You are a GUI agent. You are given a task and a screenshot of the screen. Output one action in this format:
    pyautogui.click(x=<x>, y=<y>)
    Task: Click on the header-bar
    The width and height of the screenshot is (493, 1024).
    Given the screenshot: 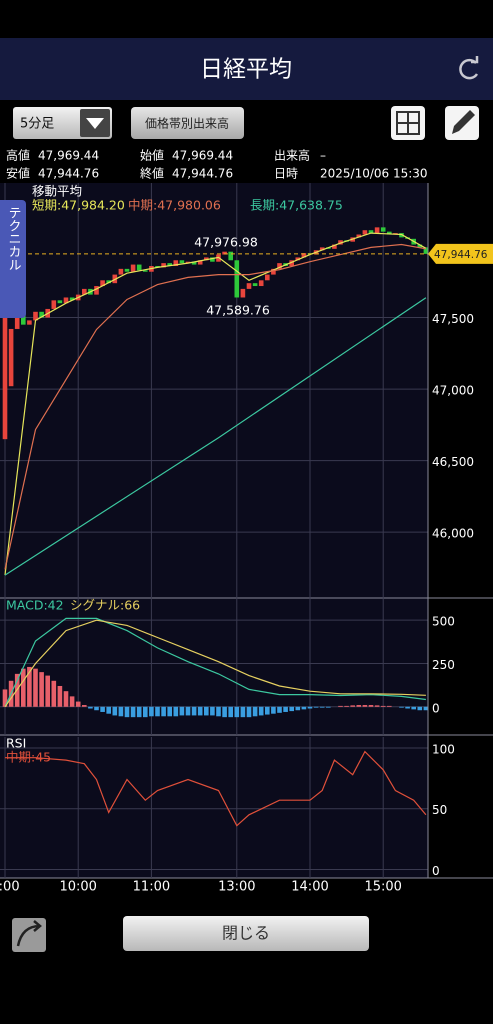 What is the action you would take?
    pyautogui.click(x=246, y=69)
    